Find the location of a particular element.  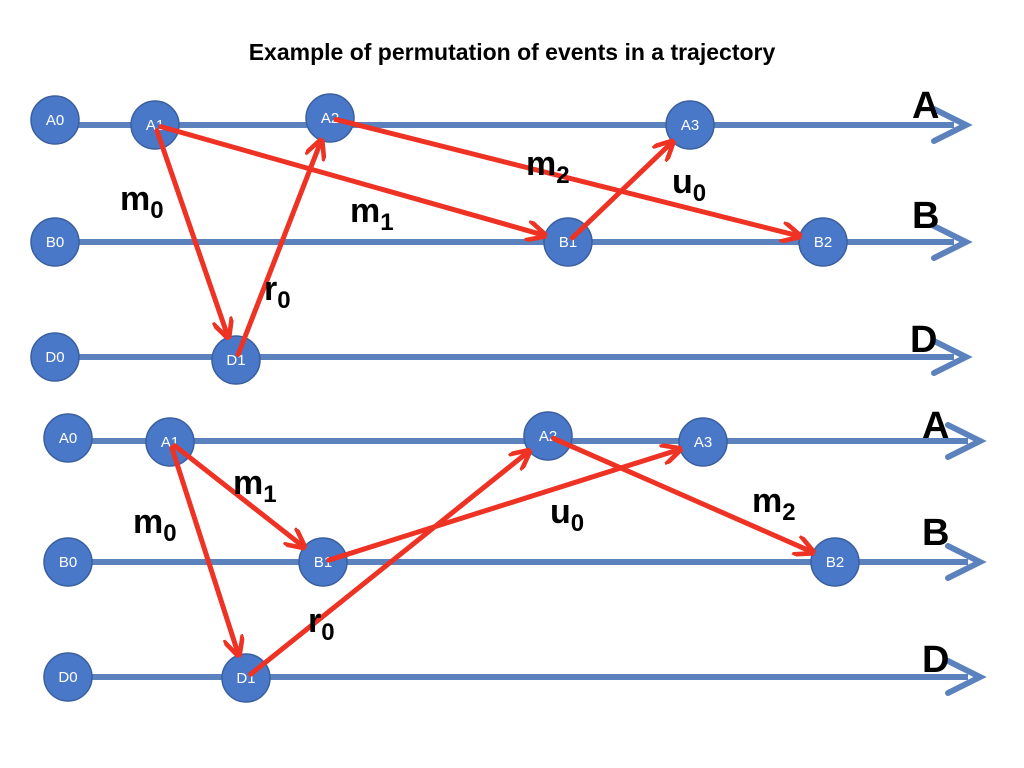

event-node-label: D1 is located at coordinates (235, 360).